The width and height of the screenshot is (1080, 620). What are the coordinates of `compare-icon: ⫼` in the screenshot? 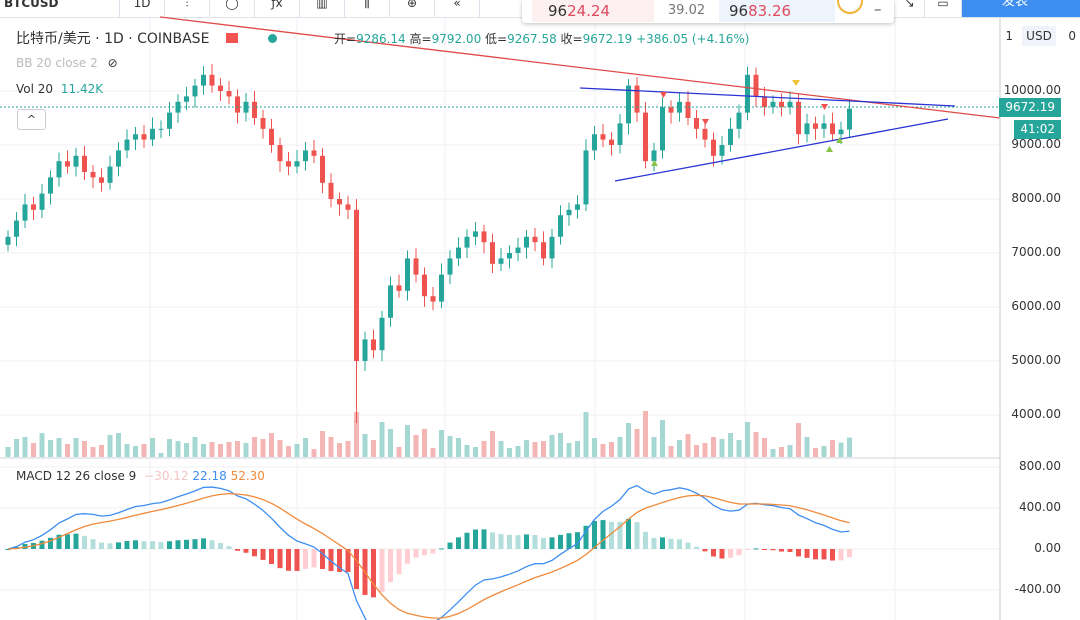 It's located at (367, 9).